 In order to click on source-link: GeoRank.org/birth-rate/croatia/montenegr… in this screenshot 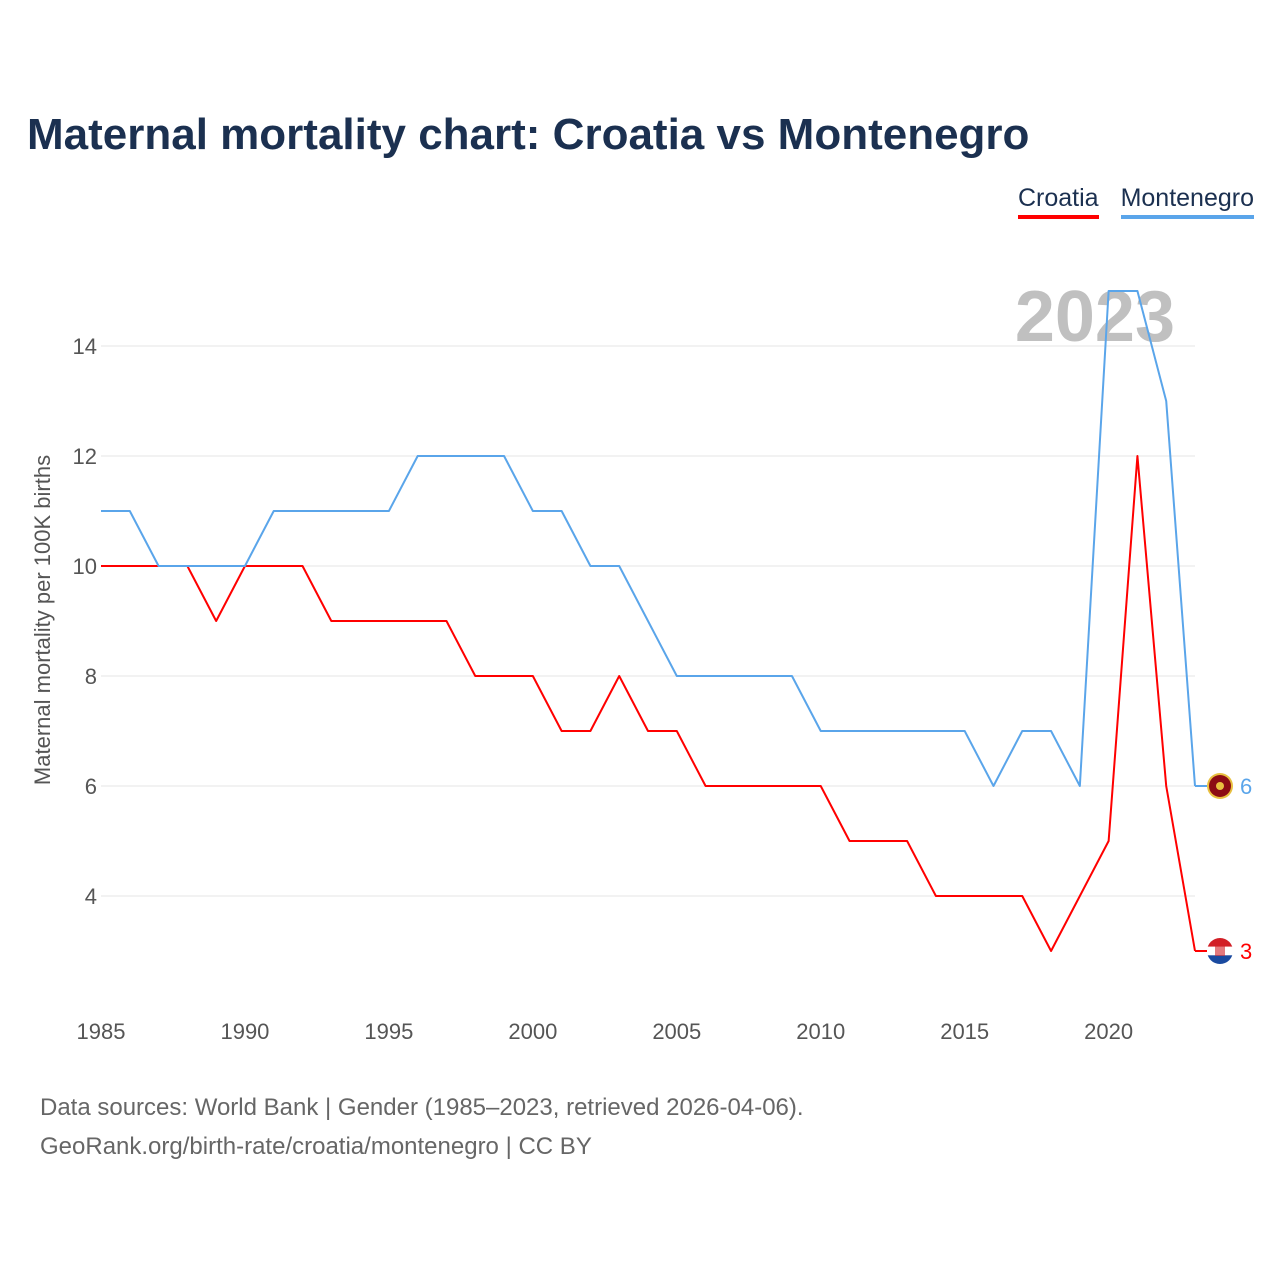, I will do `click(316, 1146)`.